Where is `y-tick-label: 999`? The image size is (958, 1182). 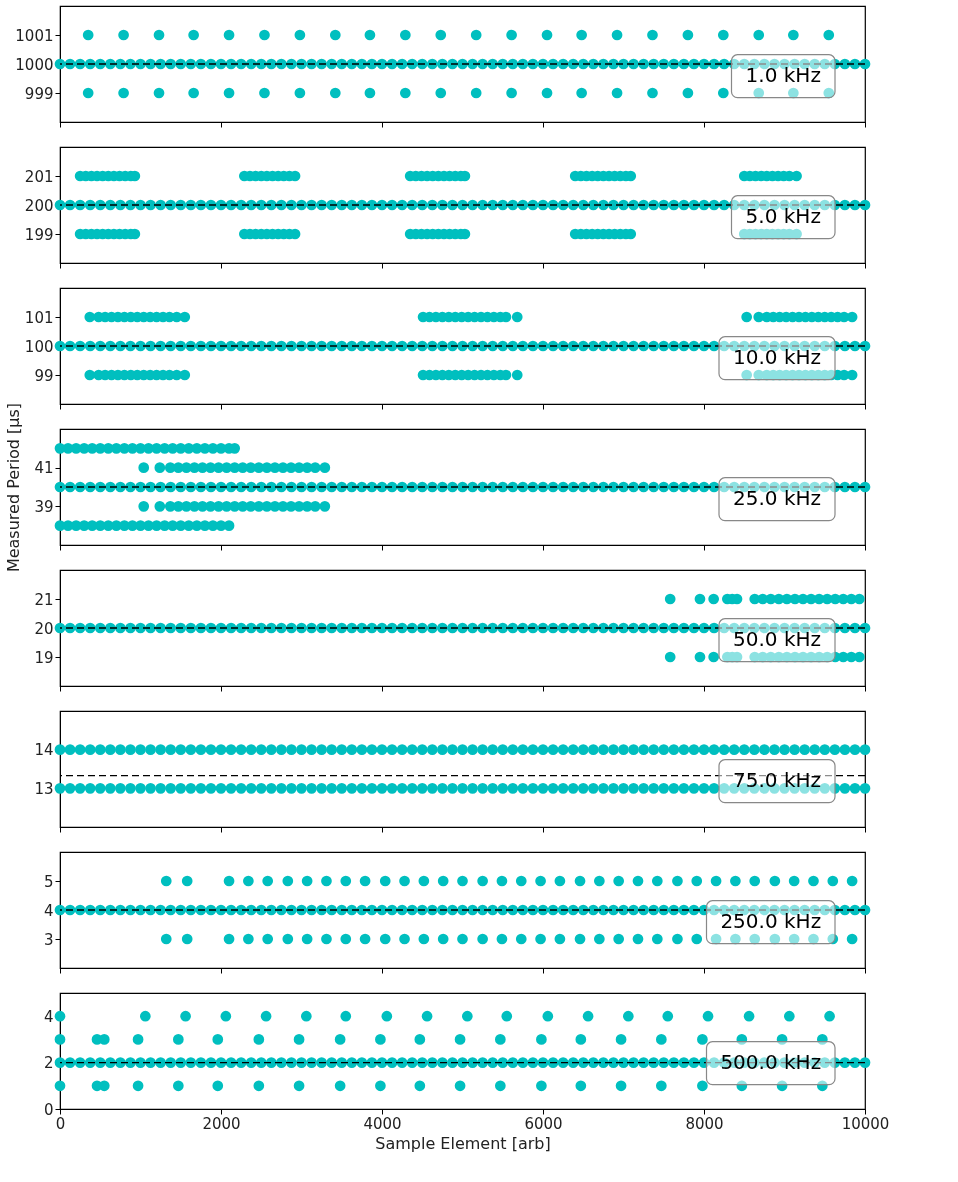 y-tick-label: 999 is located at coordinates (39, 93).